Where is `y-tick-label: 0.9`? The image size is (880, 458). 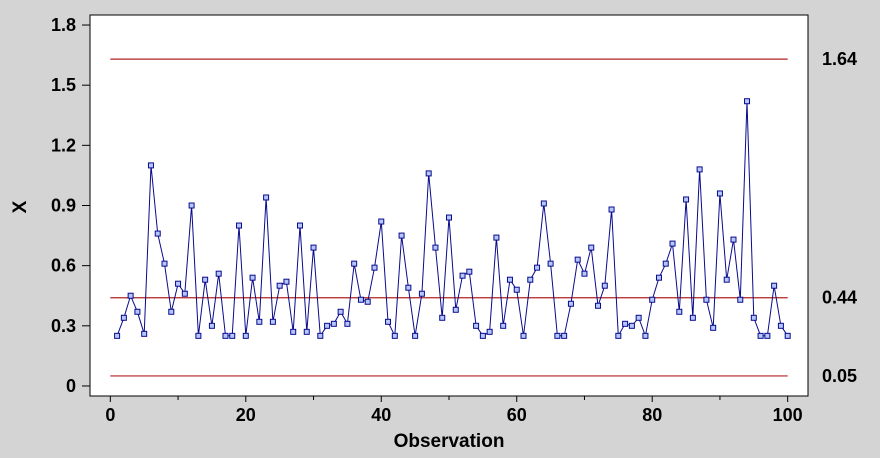
y-tick-label: 0.9 is located at coordinates (63, 206).